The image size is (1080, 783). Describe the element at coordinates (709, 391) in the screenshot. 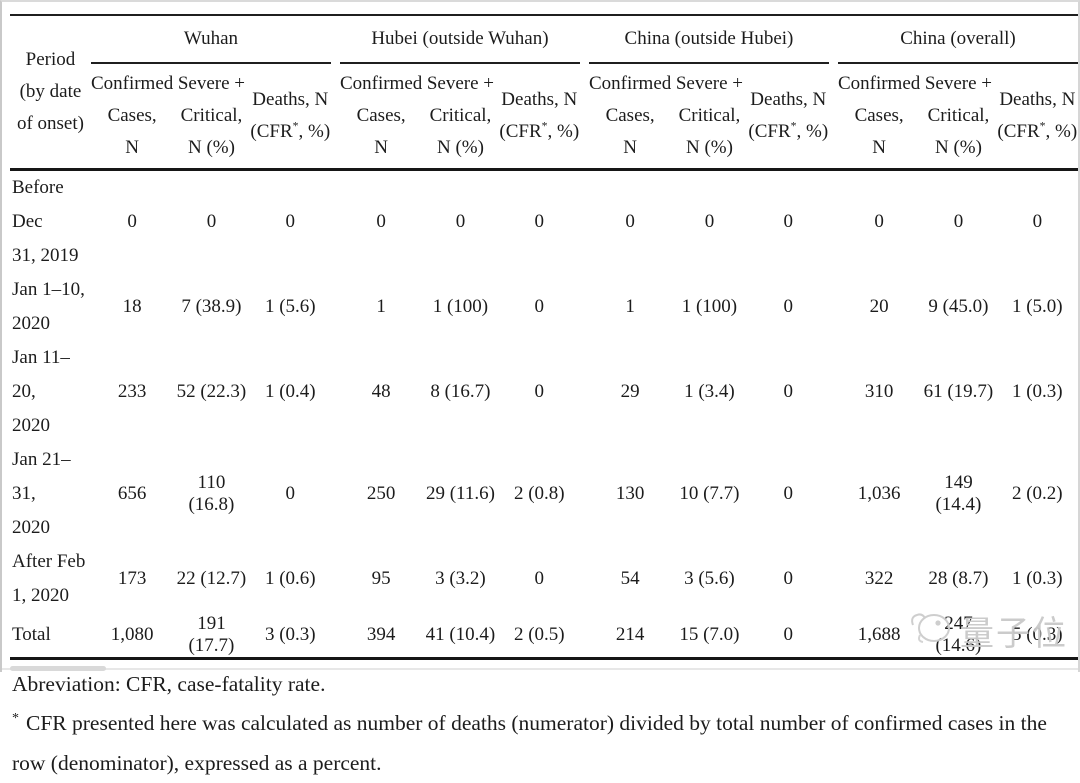

I see `value-cell: 1 (3.4)` at that location.